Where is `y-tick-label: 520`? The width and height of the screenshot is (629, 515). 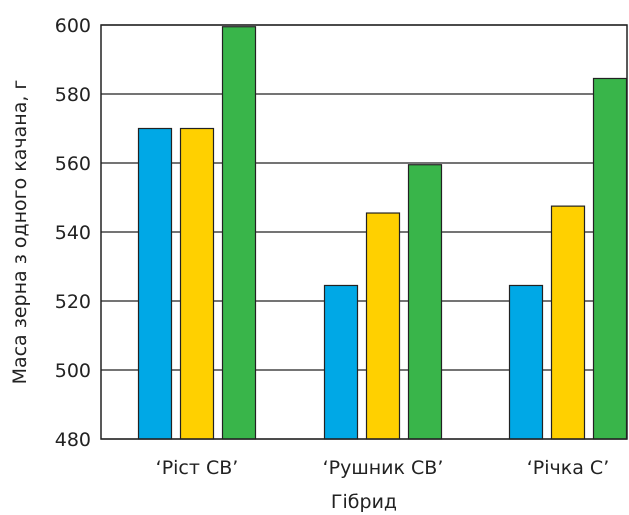
y-tick-label: 520 is located at coordinates (73, 302).